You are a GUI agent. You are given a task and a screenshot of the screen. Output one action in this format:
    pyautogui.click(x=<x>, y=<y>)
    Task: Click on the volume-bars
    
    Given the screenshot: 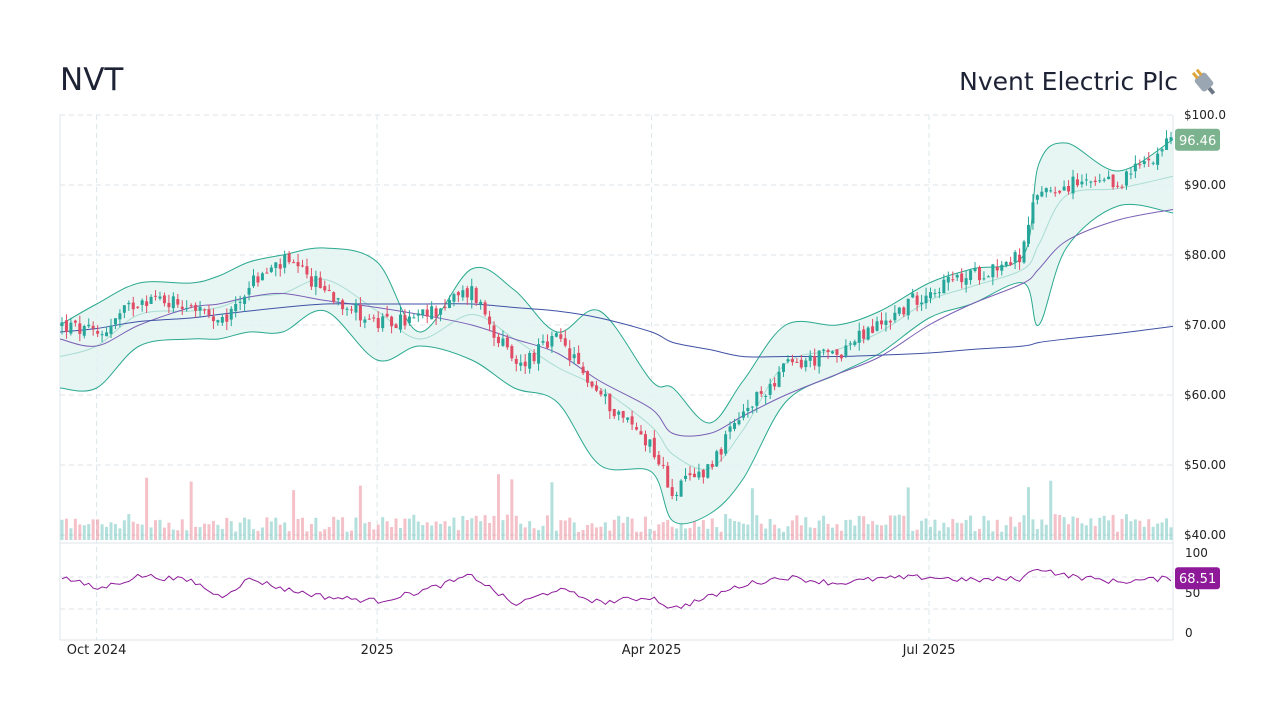 What is the action you would take?
    pyautogui.click(x=616, y=507)
    